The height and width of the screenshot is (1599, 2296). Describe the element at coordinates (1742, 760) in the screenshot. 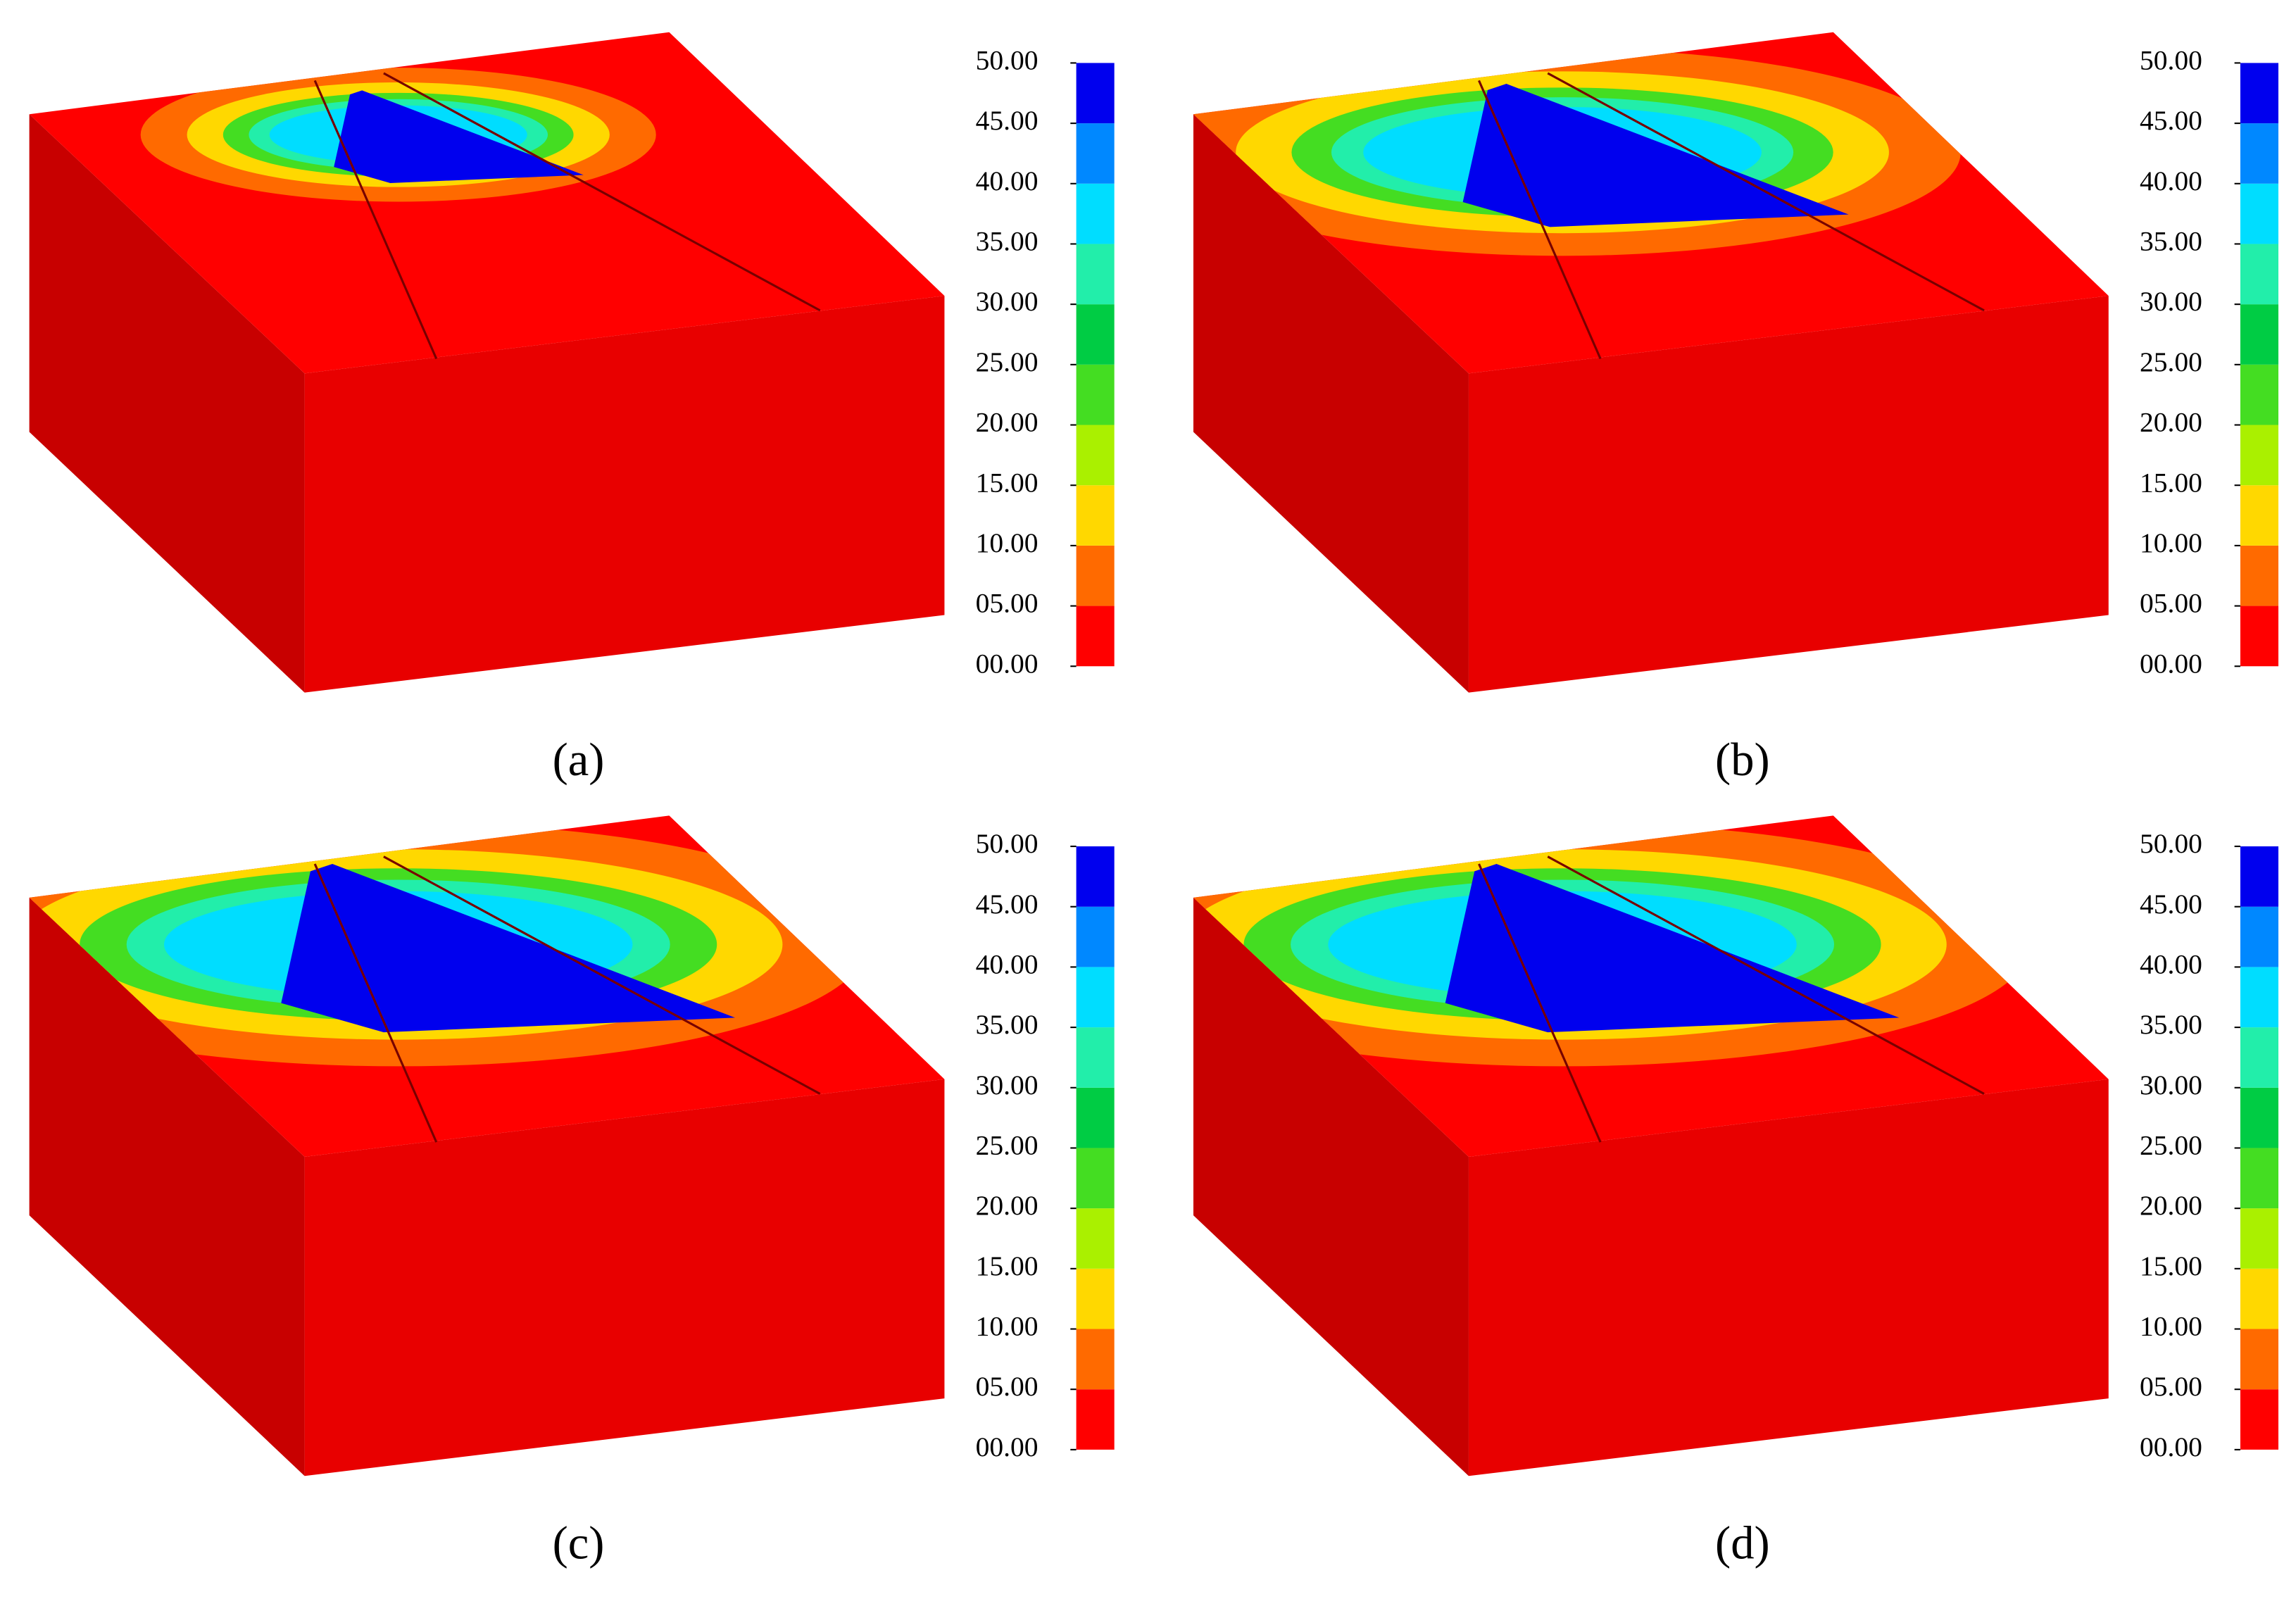

I see `panel-label: (b)` at that location.